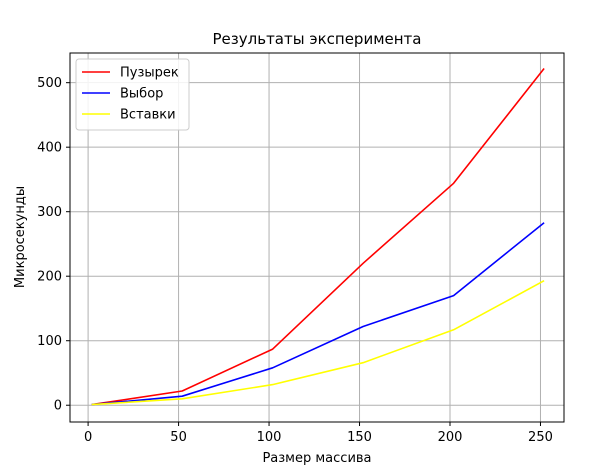 The image size is (612, 474). What do you see at coordinates (49, 148) in the screenshot?
I see `y-tick-label: 400` at bounding box center [49, 148].